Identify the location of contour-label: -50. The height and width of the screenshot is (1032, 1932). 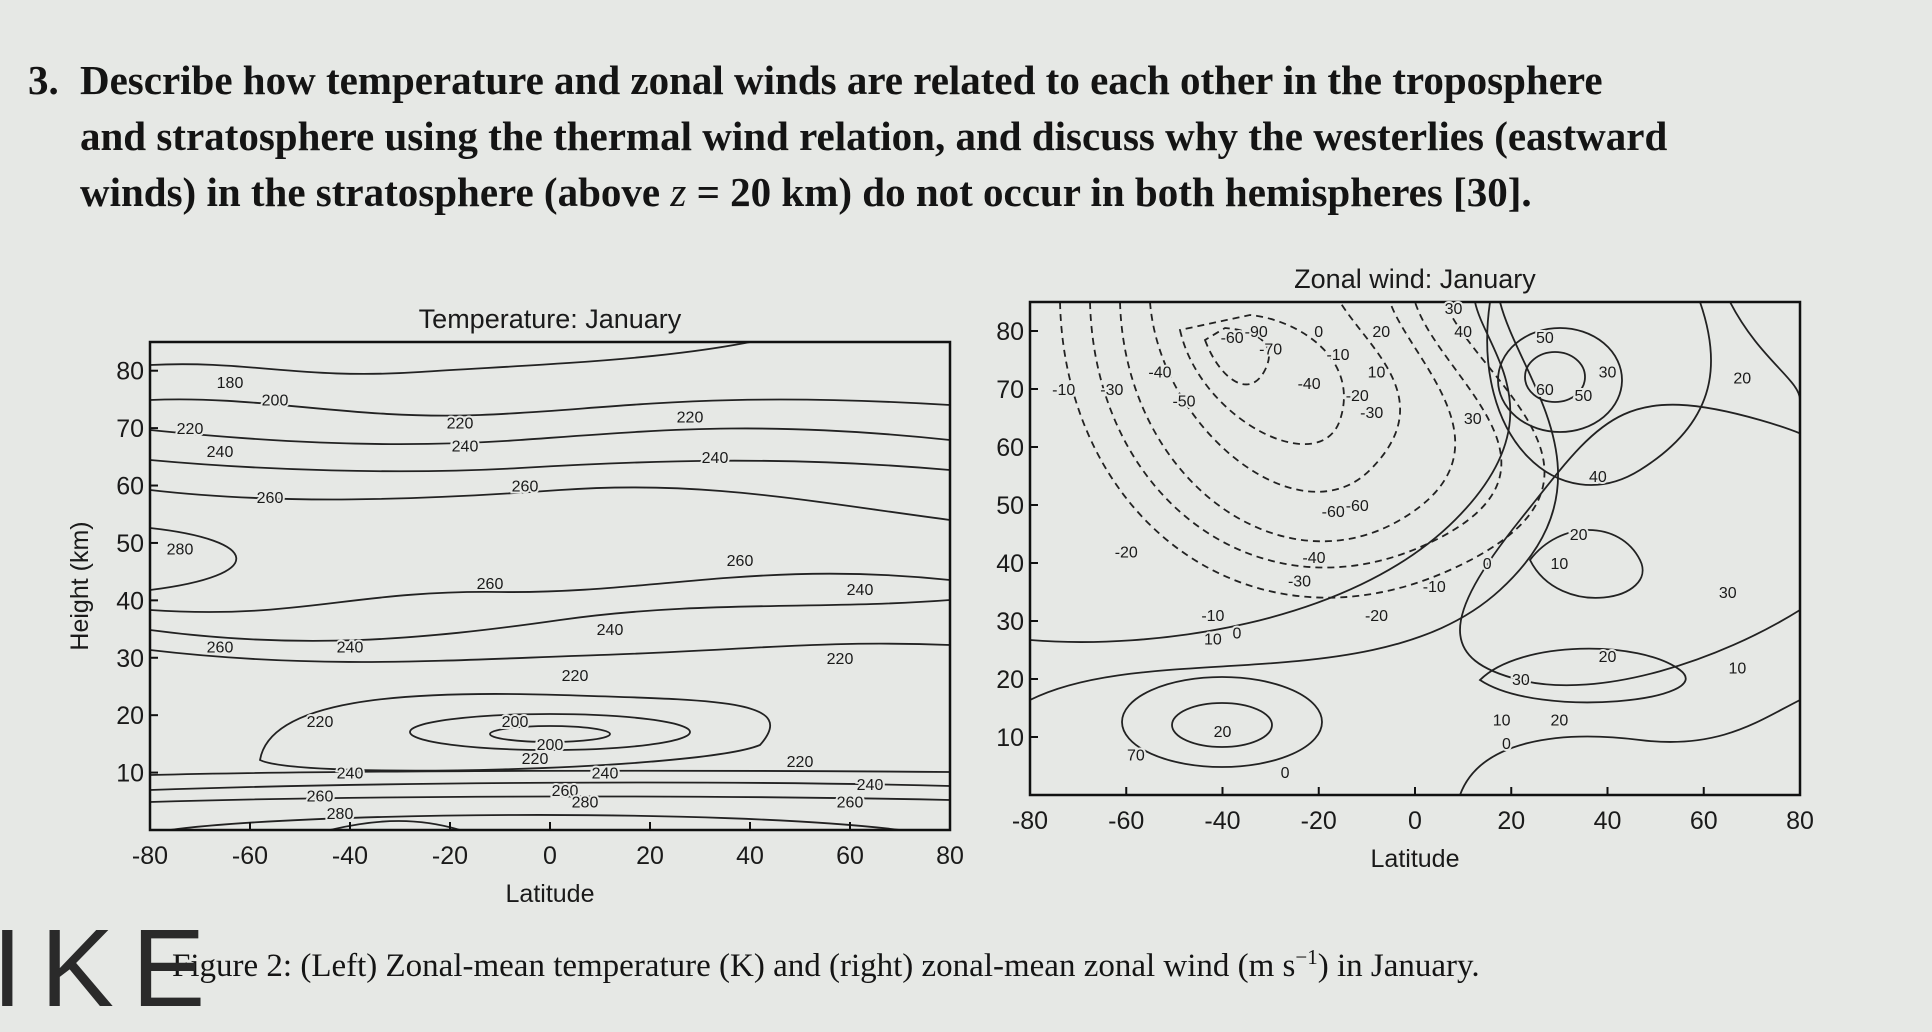
(1183, 402).